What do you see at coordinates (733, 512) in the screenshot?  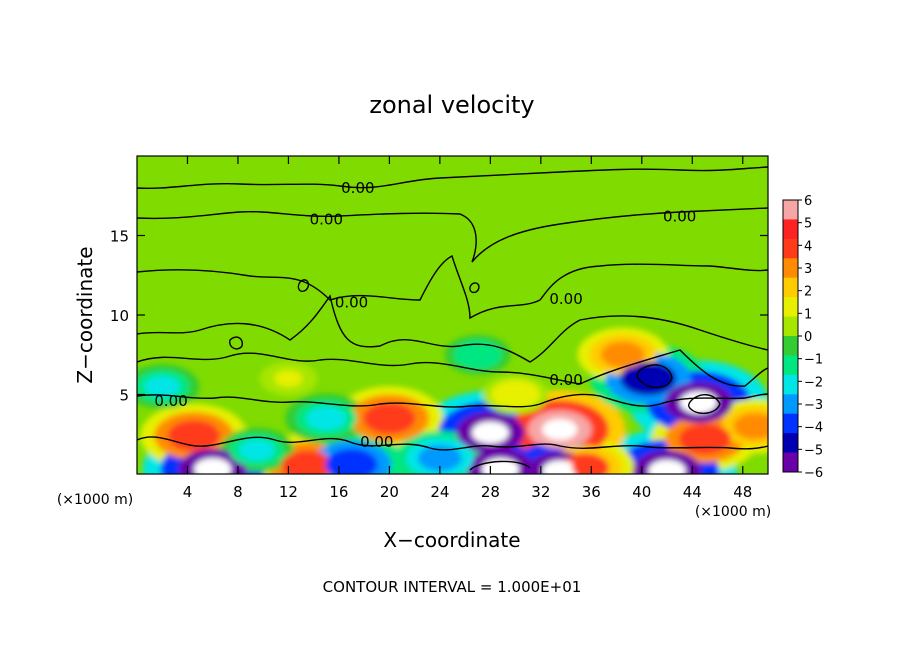 I see `x-axis-unit: (×1000 m)` at bounding box center [733, 512].